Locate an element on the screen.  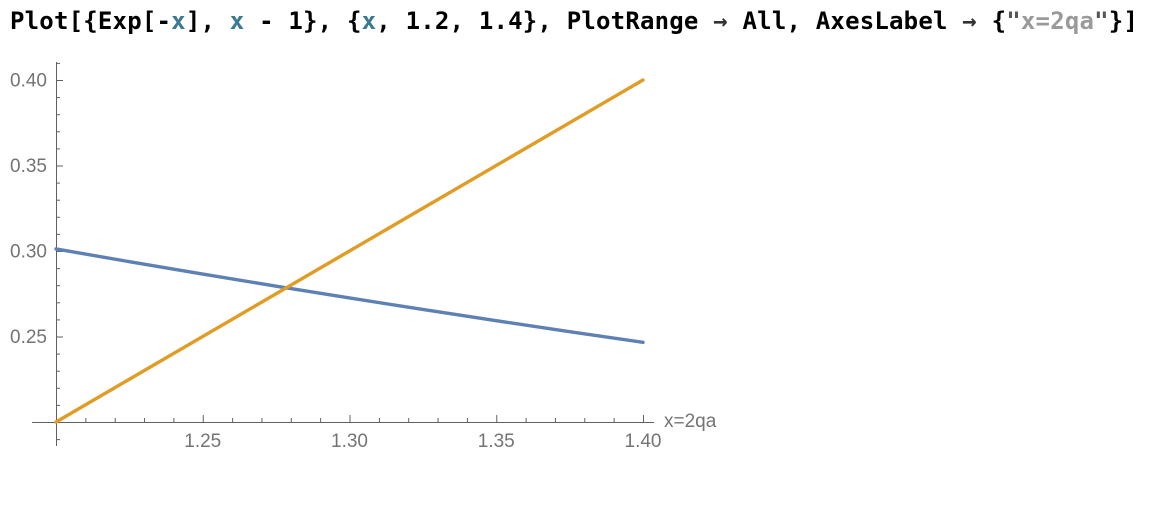
code-segment: All, AxesLabel is located at coordinates (845, 21).